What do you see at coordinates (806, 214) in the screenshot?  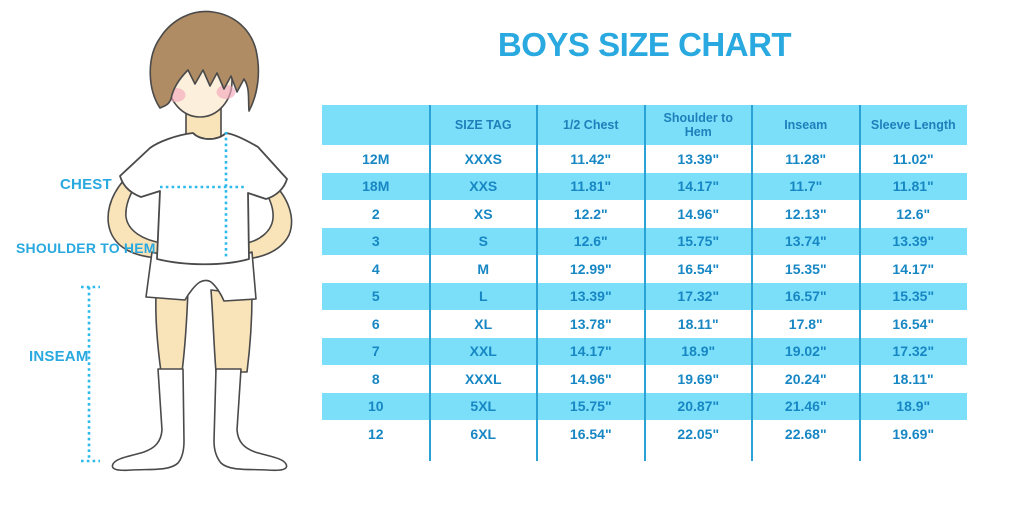 I see `table-cell: 12.13"` at bounding box center [806, 214].